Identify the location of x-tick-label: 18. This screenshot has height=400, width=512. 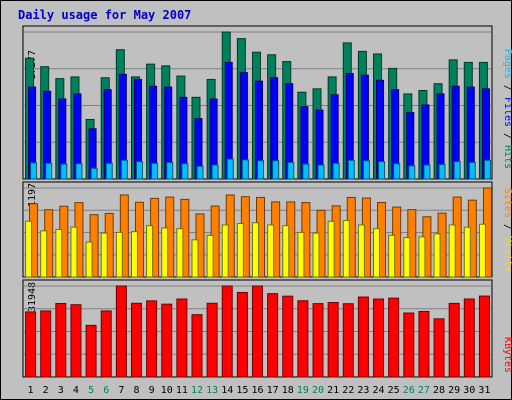
(288, 390).